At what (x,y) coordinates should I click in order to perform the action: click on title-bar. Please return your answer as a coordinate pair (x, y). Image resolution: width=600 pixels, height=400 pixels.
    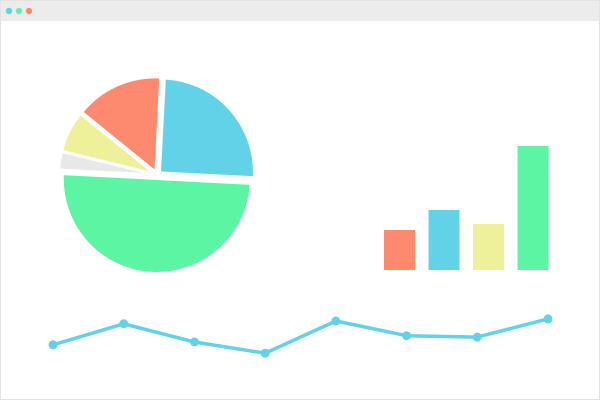
    Looking at the image, I should click on (300, 11).